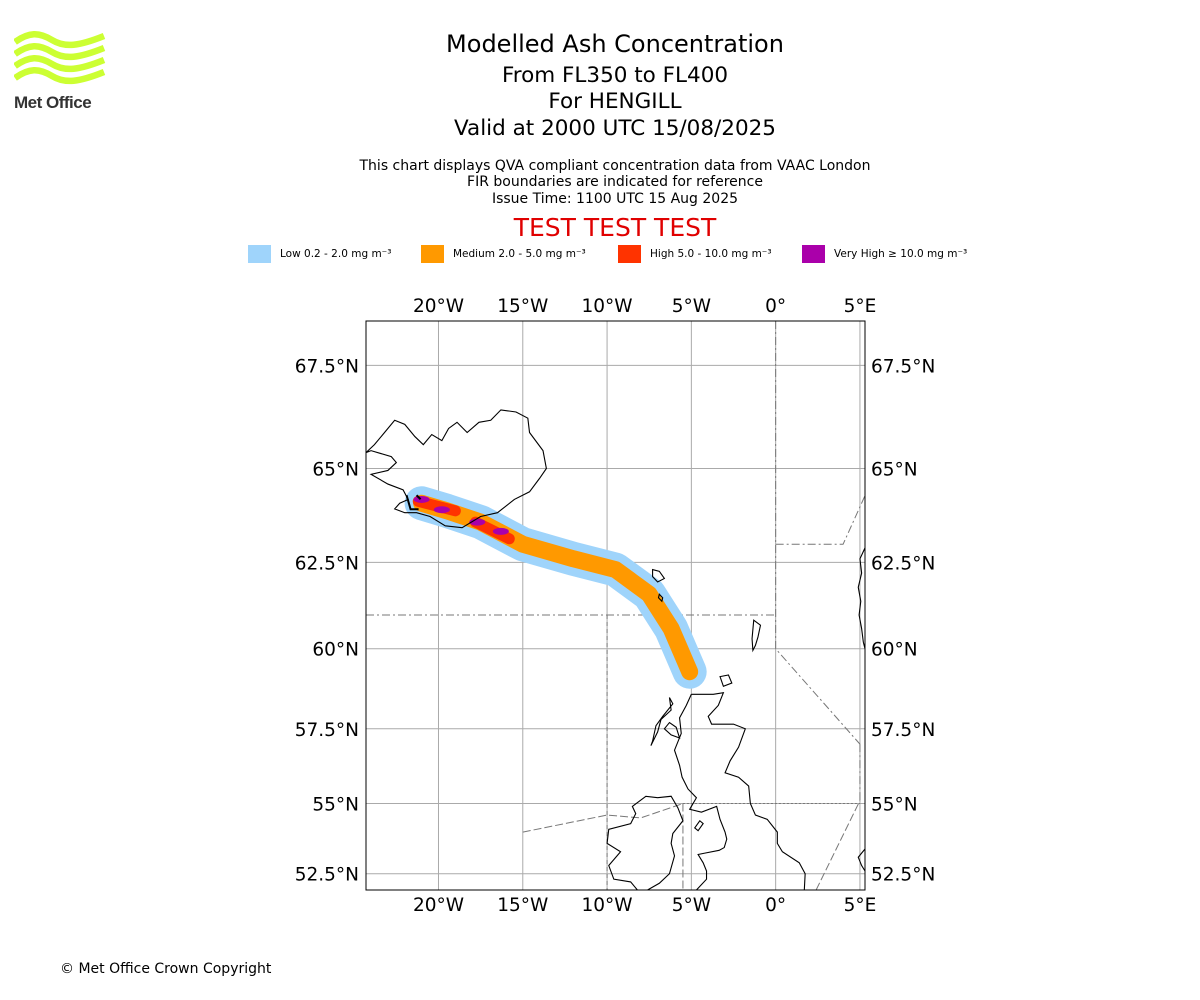 This screenshot has height=1000, width=1200. I want to click on lat-tick-label-right: 67.5°N, so click(903, 366).